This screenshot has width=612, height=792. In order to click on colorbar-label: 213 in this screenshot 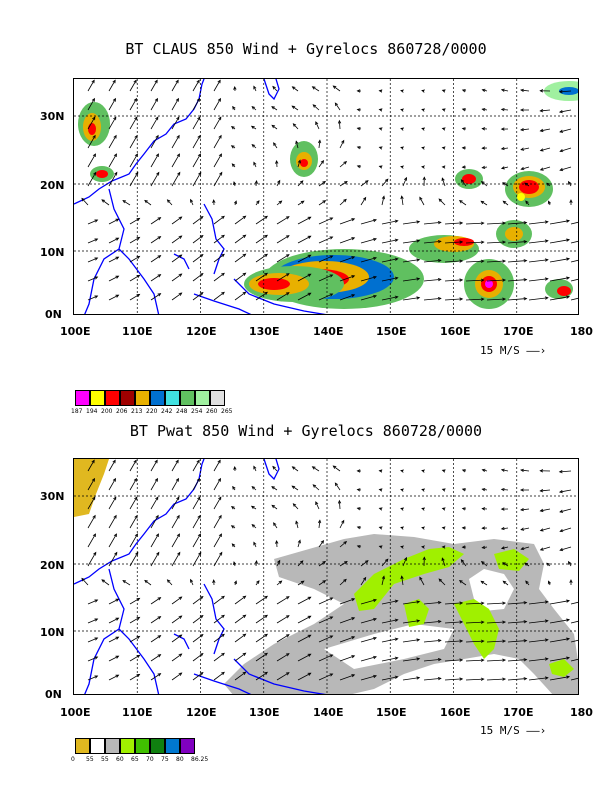, I will do `click(137, 411)`.